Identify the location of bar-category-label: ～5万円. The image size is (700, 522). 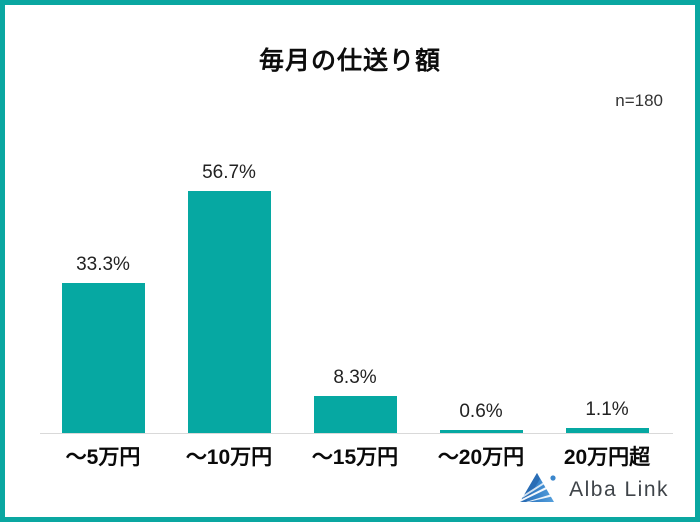
(103, 457).